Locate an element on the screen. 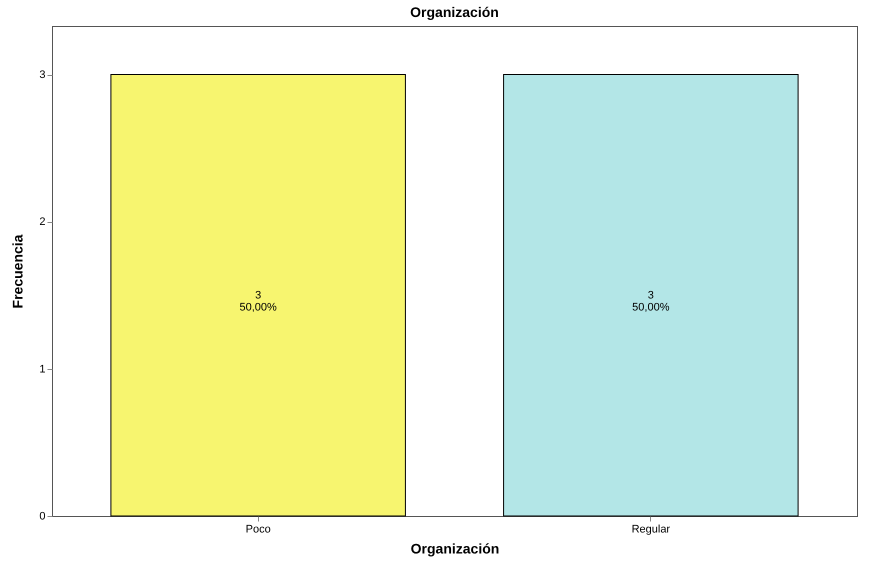 The width and height of the screenshot is (872, 584). x-axis-title: Organización is located at coordinates (455, 548).